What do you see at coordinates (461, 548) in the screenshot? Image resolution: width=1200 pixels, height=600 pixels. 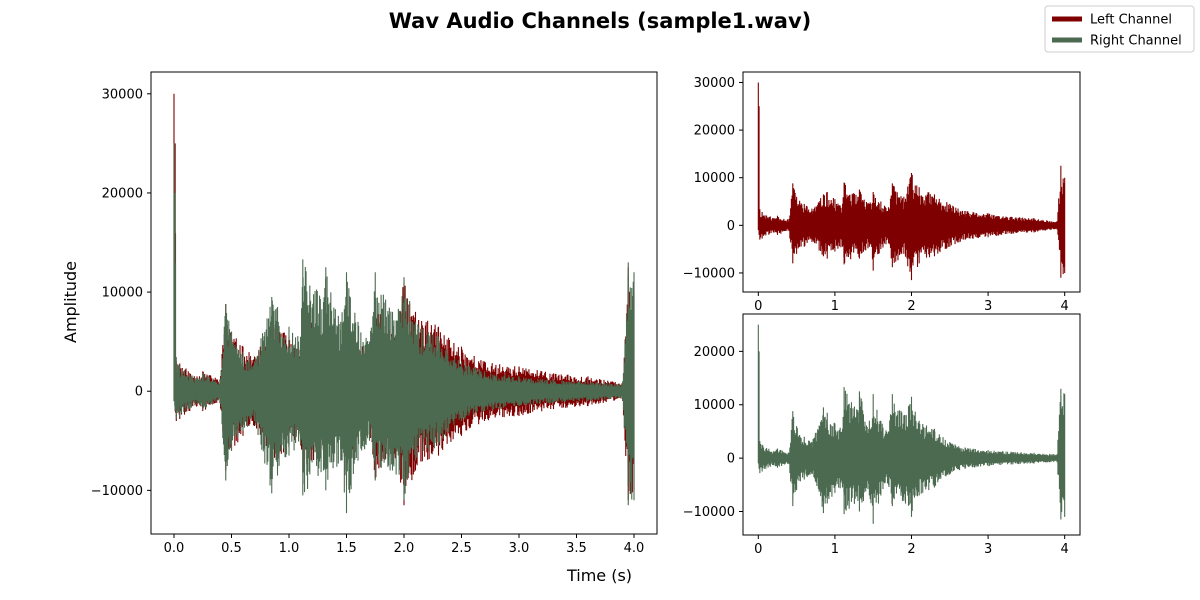 I see `main-x-tick-label: 2.5` at bounding box center [461, 548].